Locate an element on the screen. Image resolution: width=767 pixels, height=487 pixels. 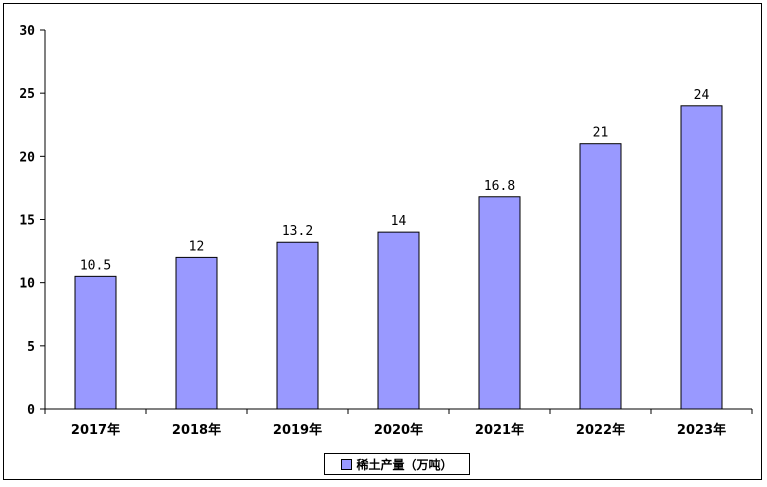
data-label: 16.8 is located at coordinates (499, 186).